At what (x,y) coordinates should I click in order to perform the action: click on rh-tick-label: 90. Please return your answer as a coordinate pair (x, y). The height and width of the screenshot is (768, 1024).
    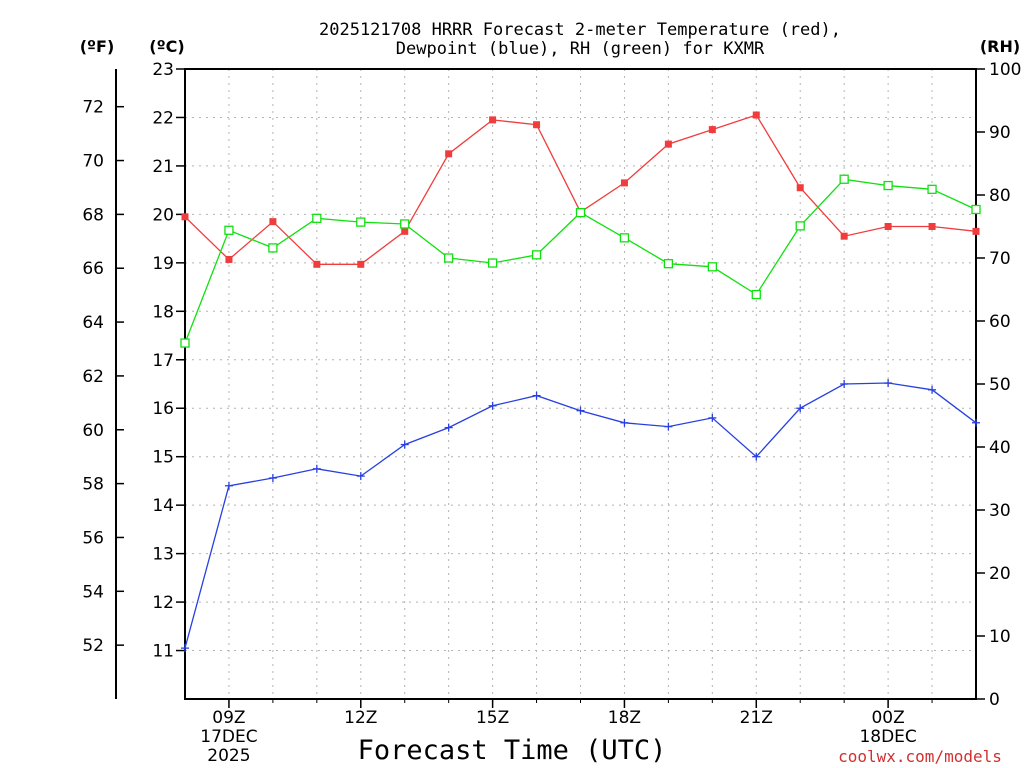
    Looking at the image, I should click on (1000, 133).